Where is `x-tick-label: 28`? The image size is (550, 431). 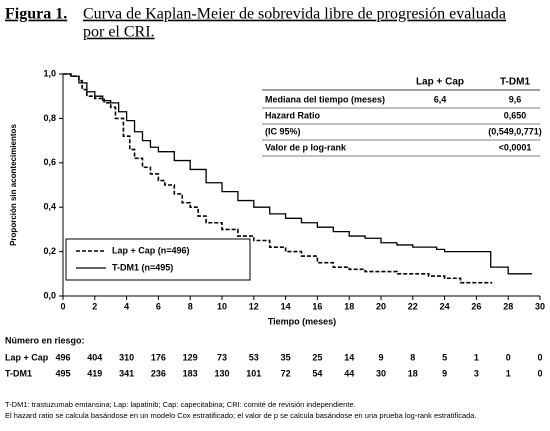
x-tick-label: 28 is located at coordinates (508, 306).